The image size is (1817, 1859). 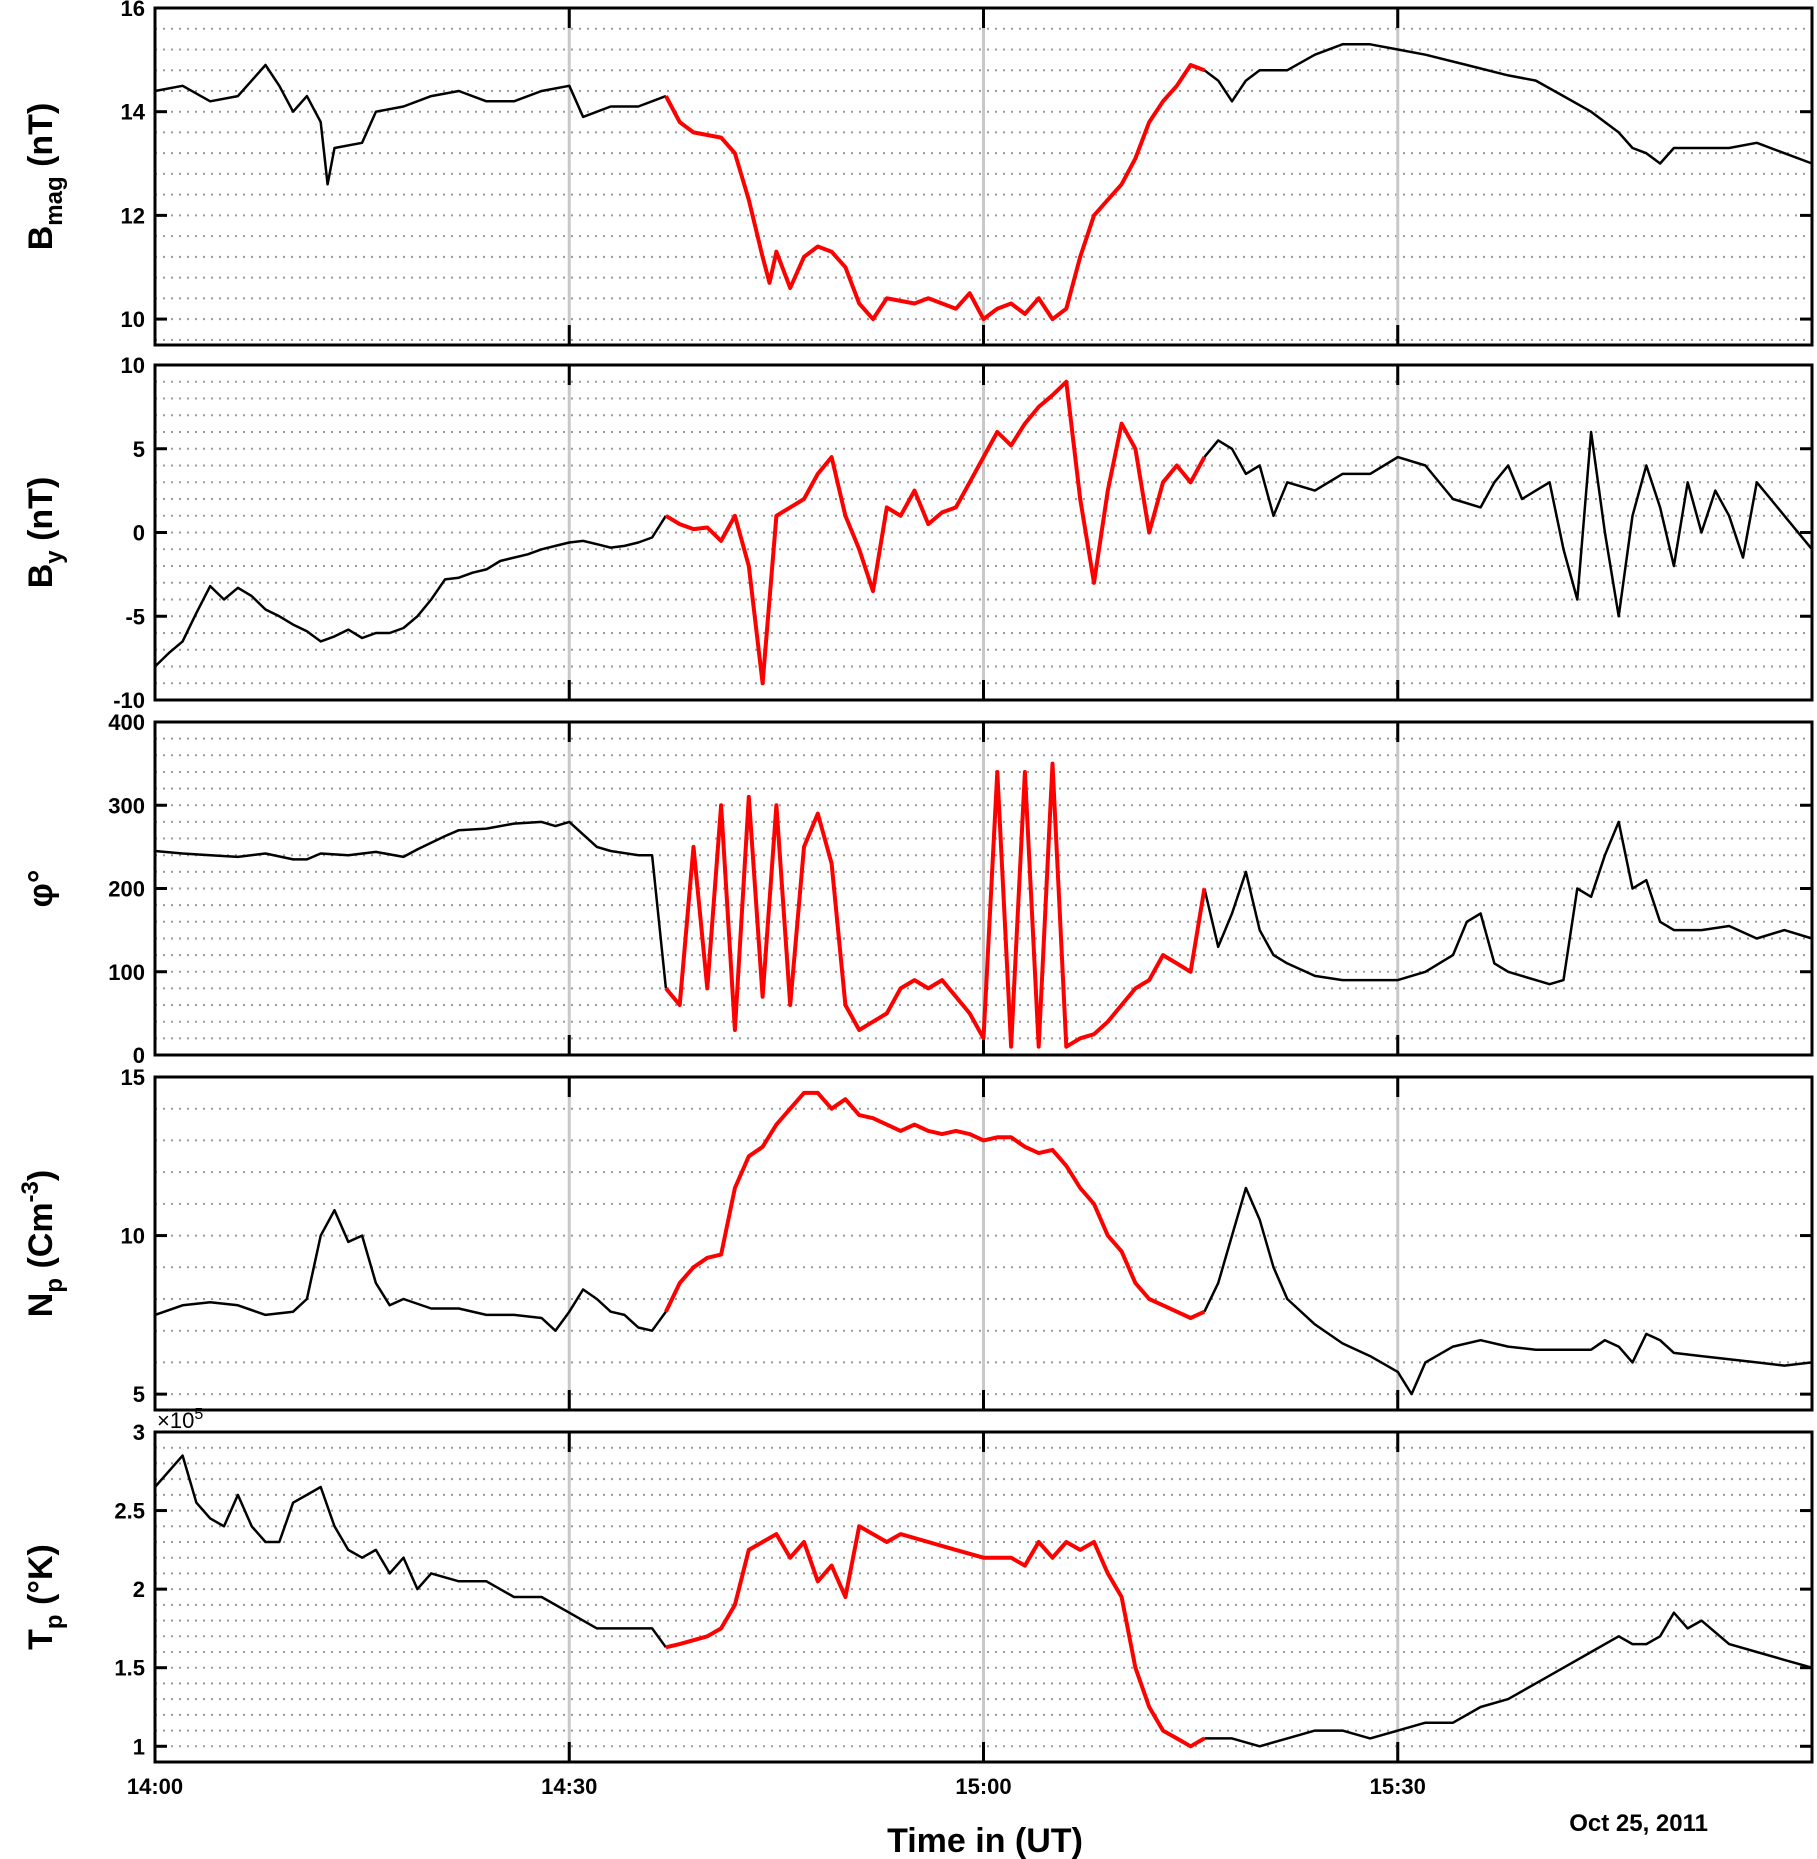 I want to click on series-line-np-before, so click(x=410, y=1270).